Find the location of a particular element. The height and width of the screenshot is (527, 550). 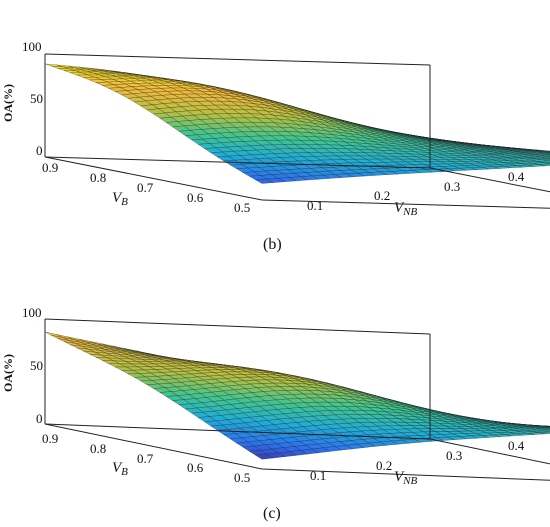

panel-label-c: (c) is located at coordinates (272, 513).